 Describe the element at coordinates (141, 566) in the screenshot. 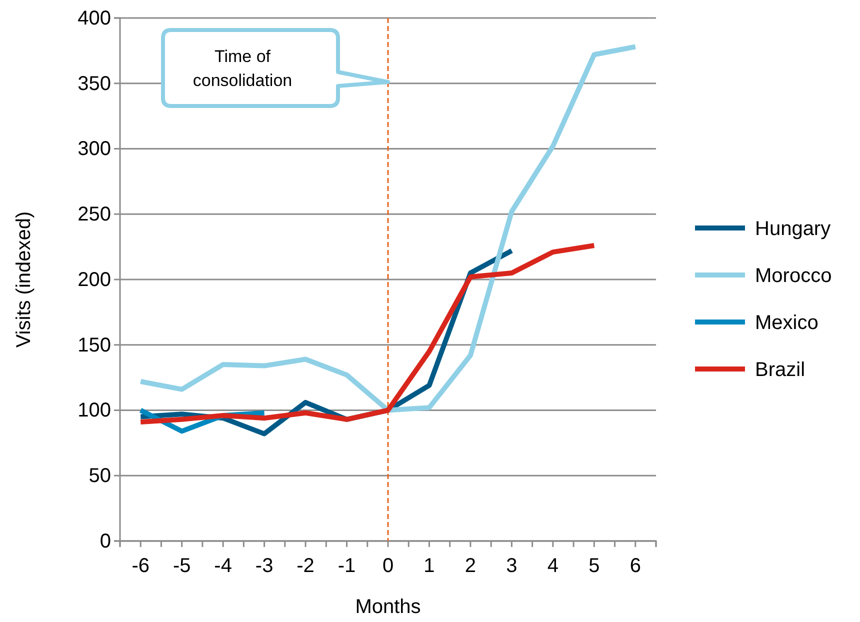

I see `x-tick-label: -6` at that location.